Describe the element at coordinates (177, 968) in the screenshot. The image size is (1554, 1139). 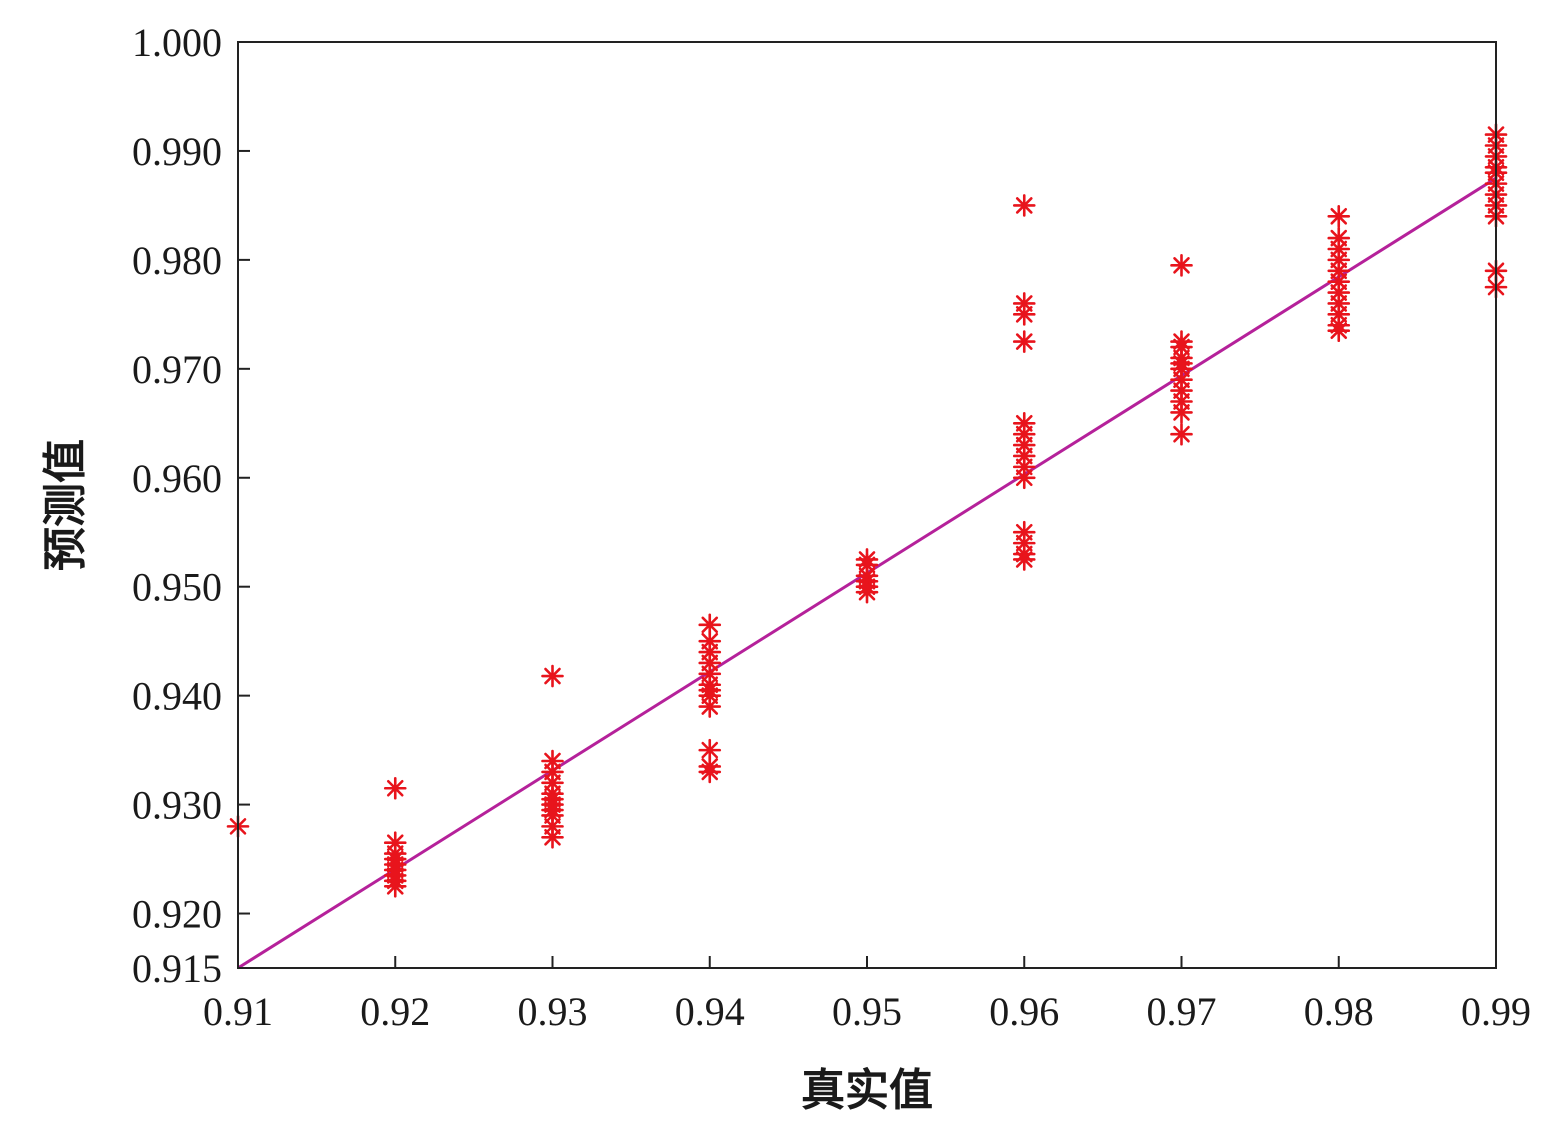
I see `y-tick-label: 0.915` at that location.